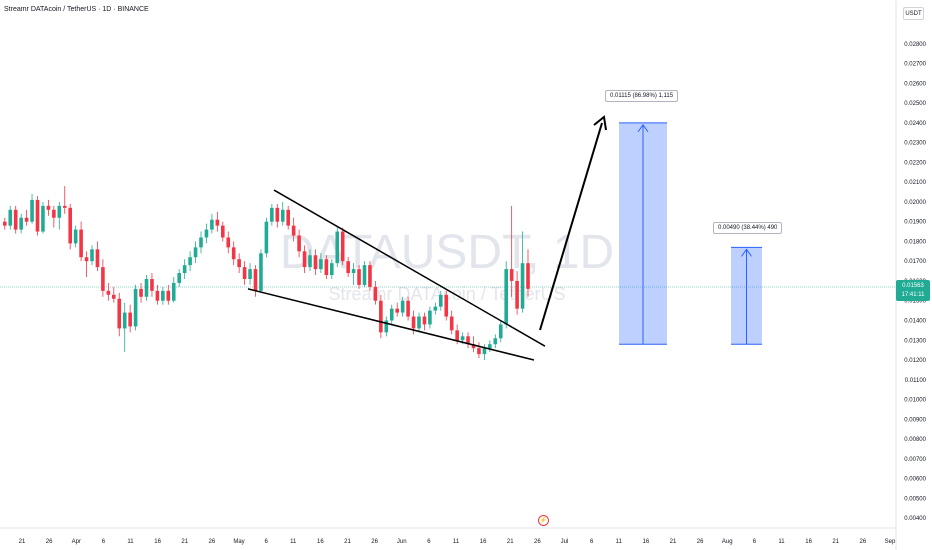  Describe the element at coordinates (76, 542) in the screenshot. I see `x-tick-label: Apr` at that location.